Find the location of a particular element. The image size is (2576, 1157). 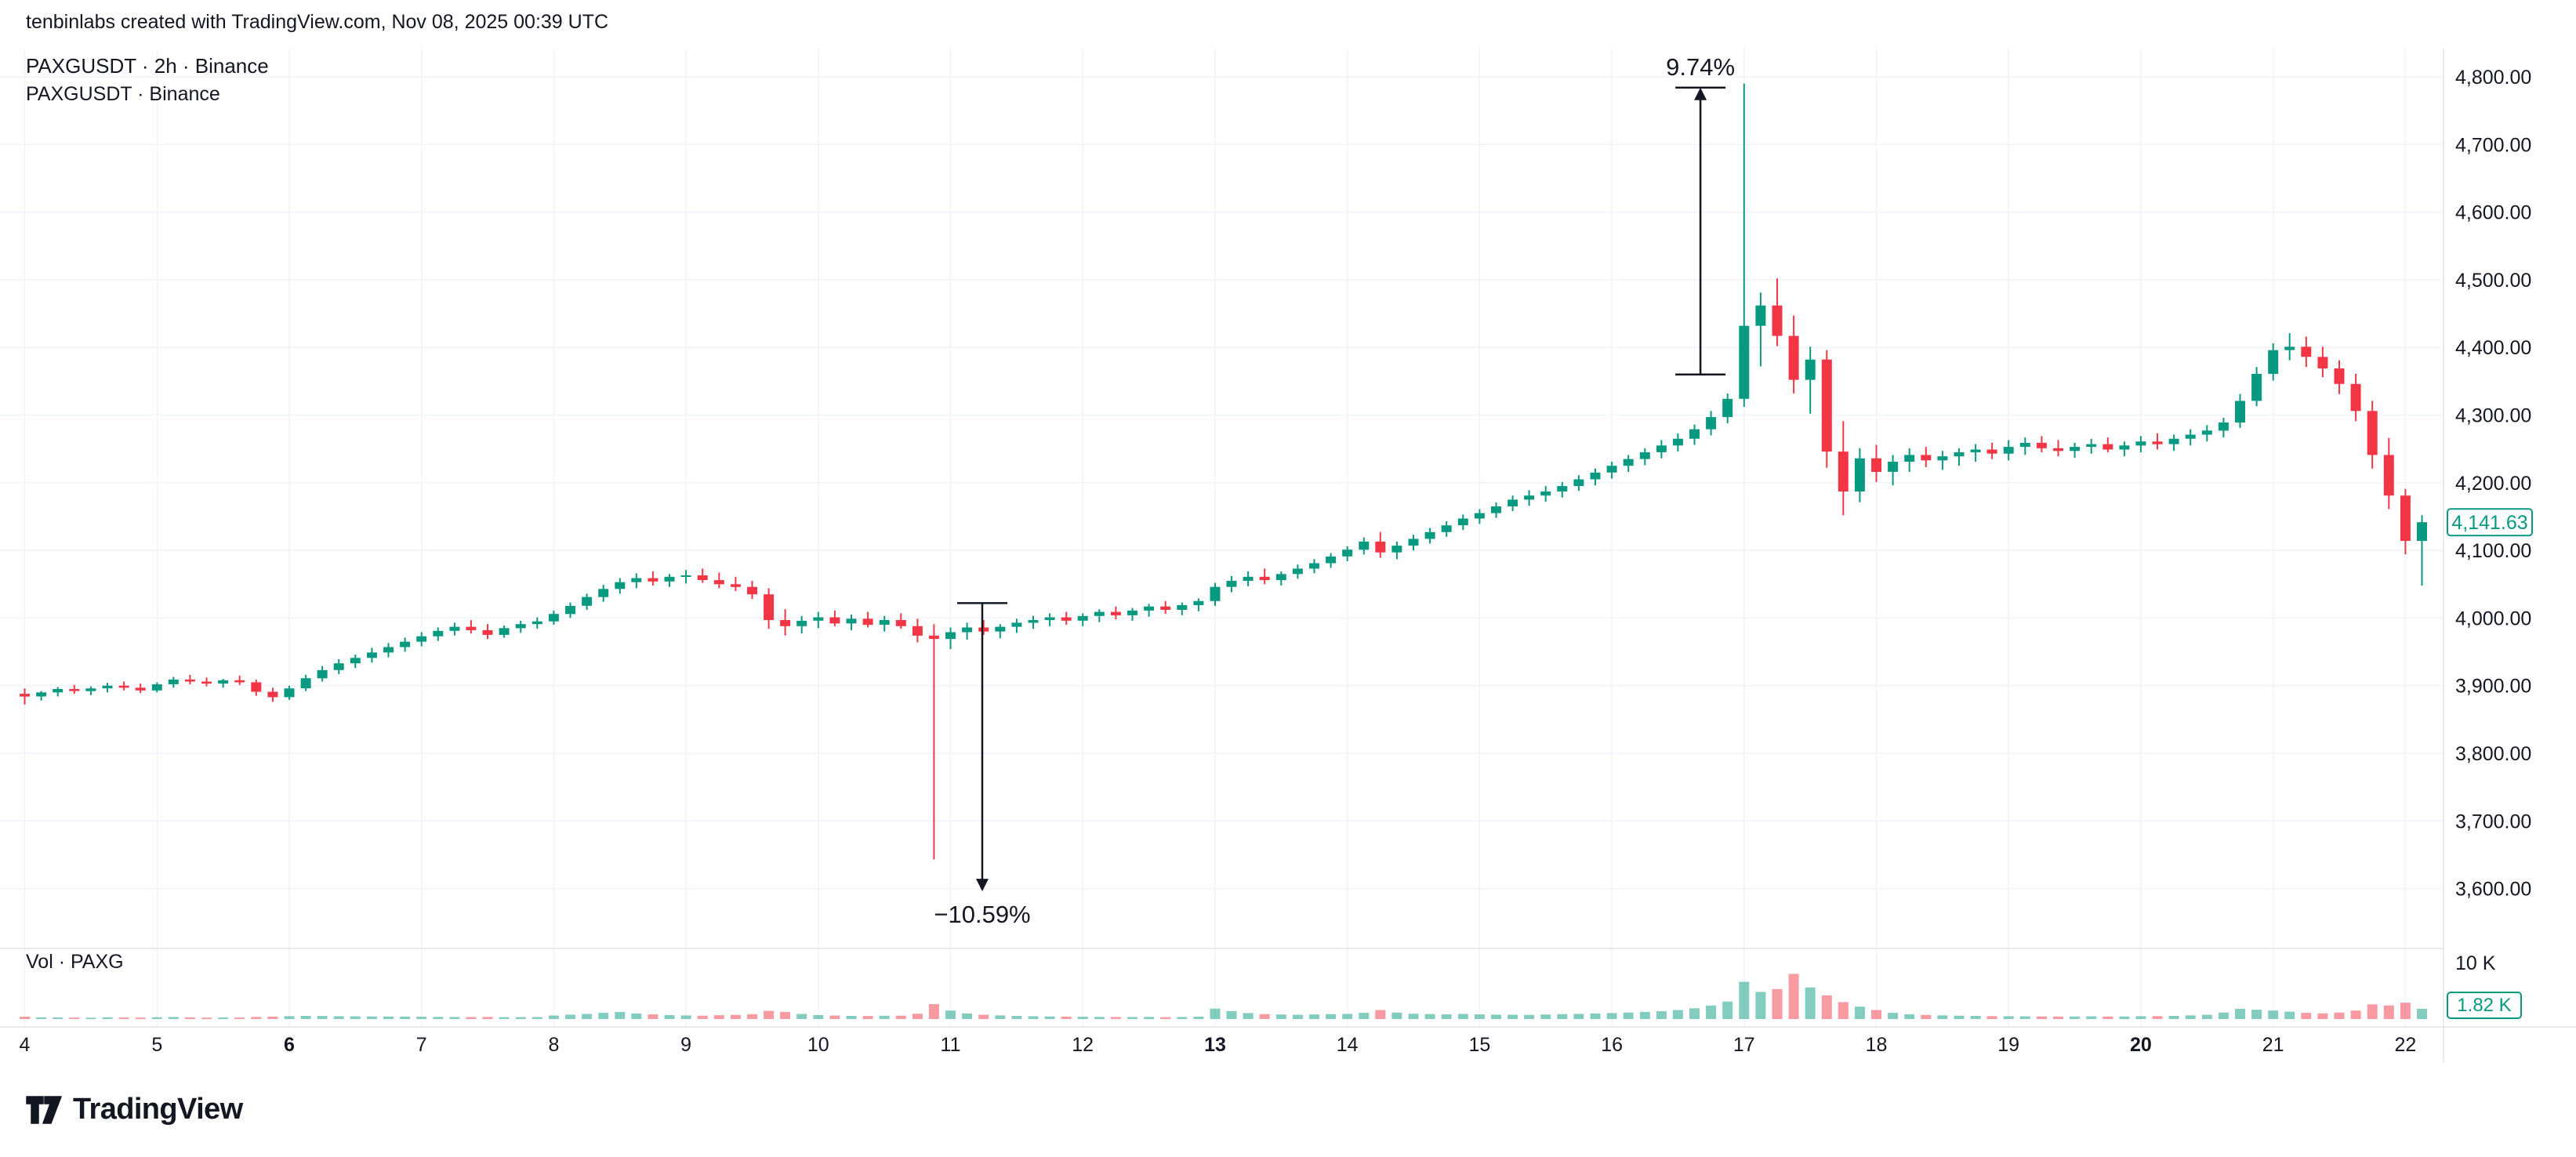

svg-text: 16 is located at coordinates (1612, 1045).